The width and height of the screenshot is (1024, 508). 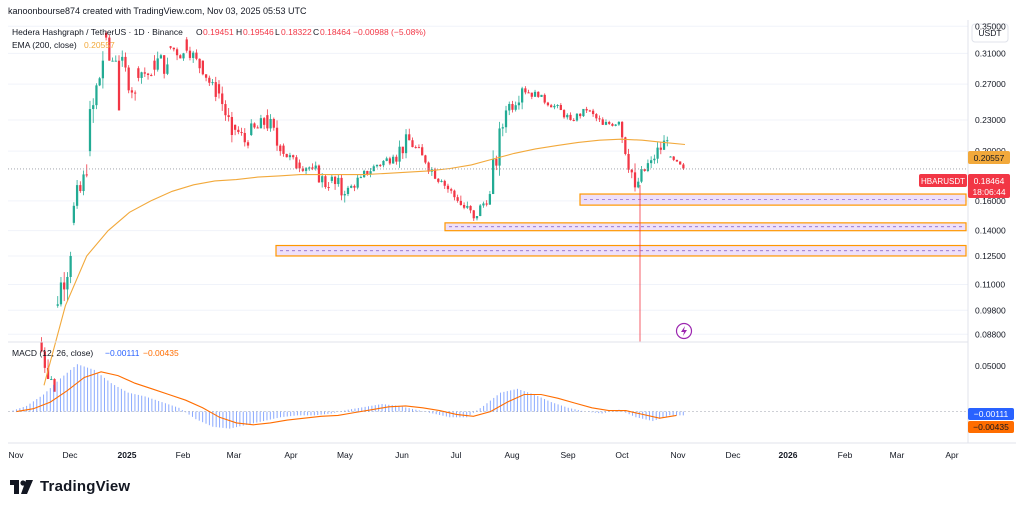 What do you see at coordinates (21, 486) in the screenshot?
I see `tradingview-logo-icon` at bounding box center [21, 486].